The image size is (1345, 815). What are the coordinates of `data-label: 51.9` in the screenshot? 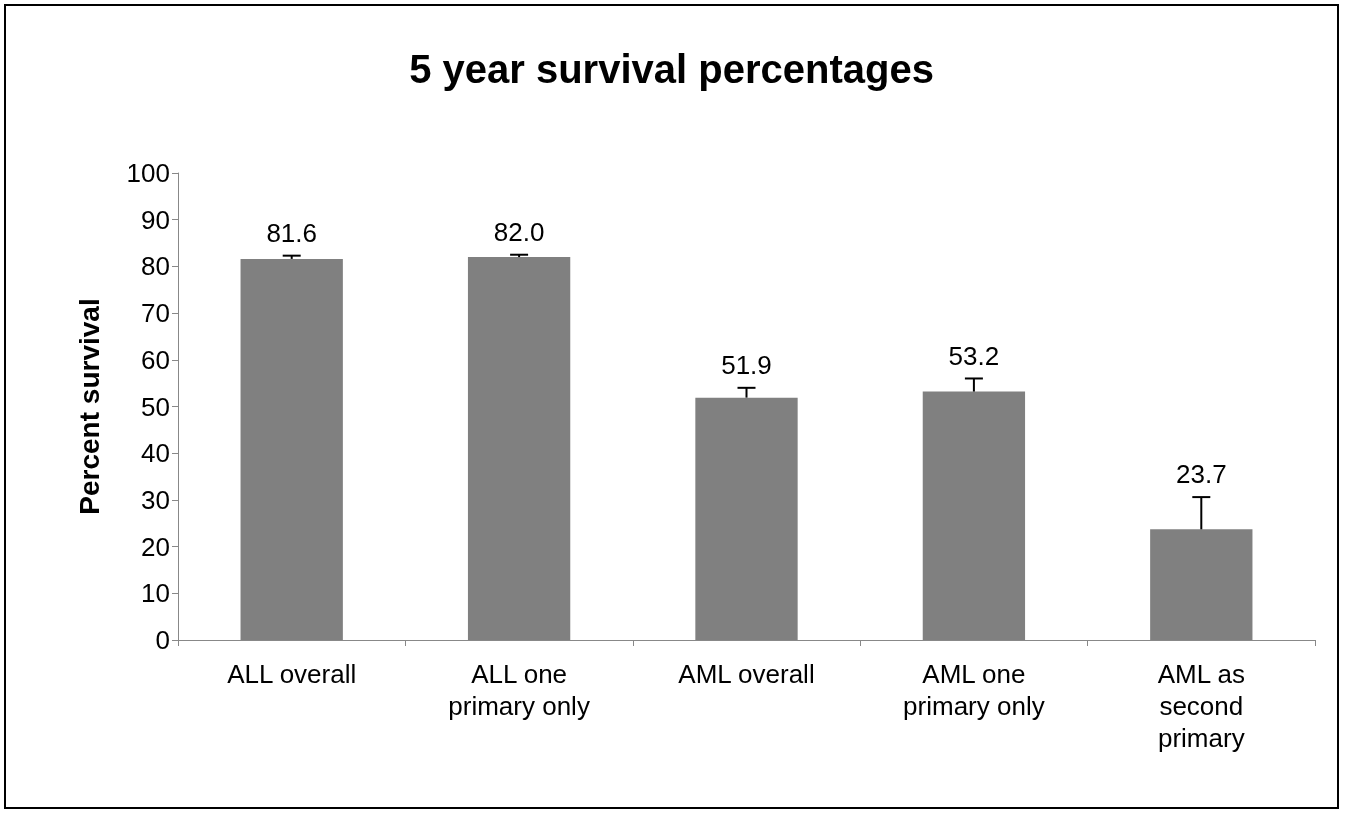 It's located at (746, 364).